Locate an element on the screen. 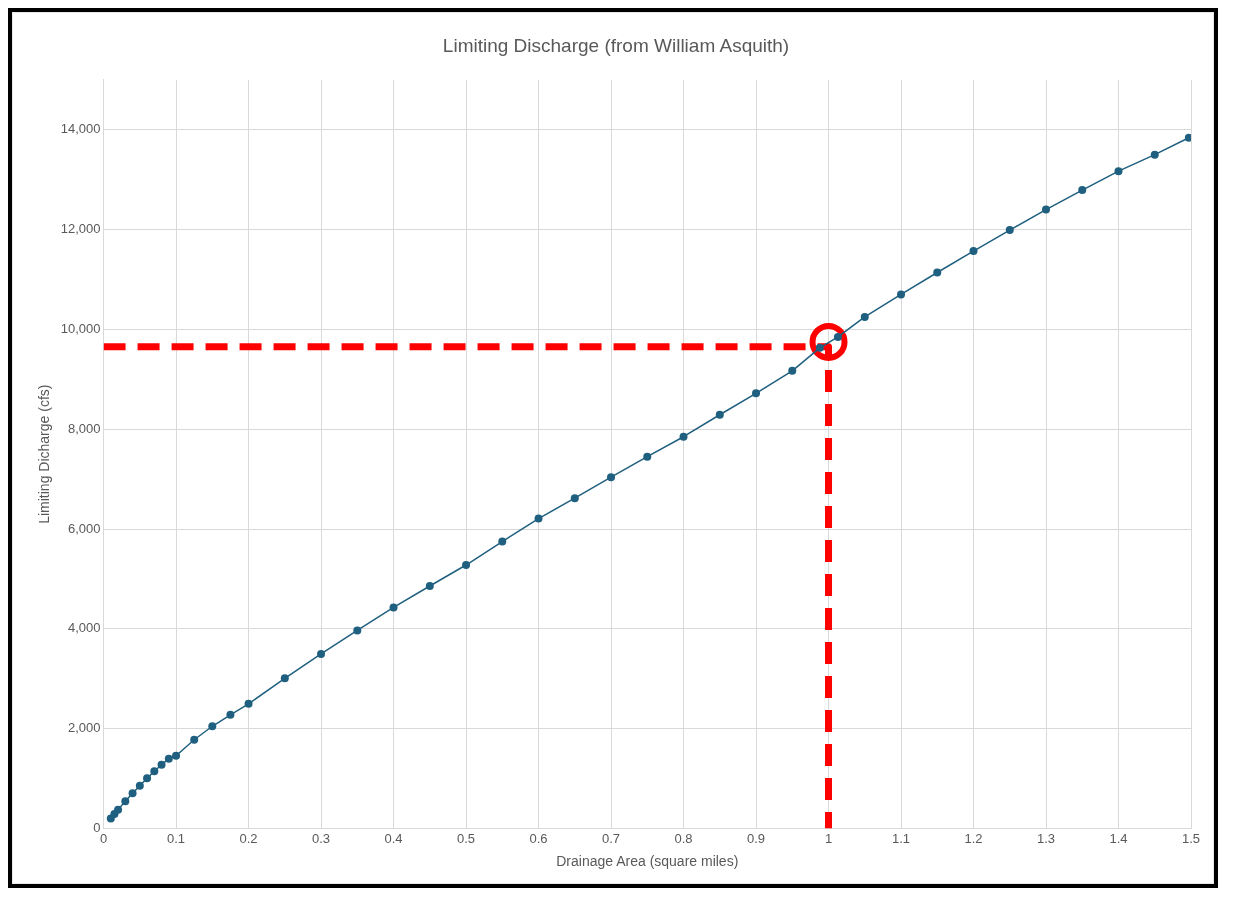 The width and height of the screenshot is (1246, 903). y-tick-label: 0 is located at coordinates (97, 828).